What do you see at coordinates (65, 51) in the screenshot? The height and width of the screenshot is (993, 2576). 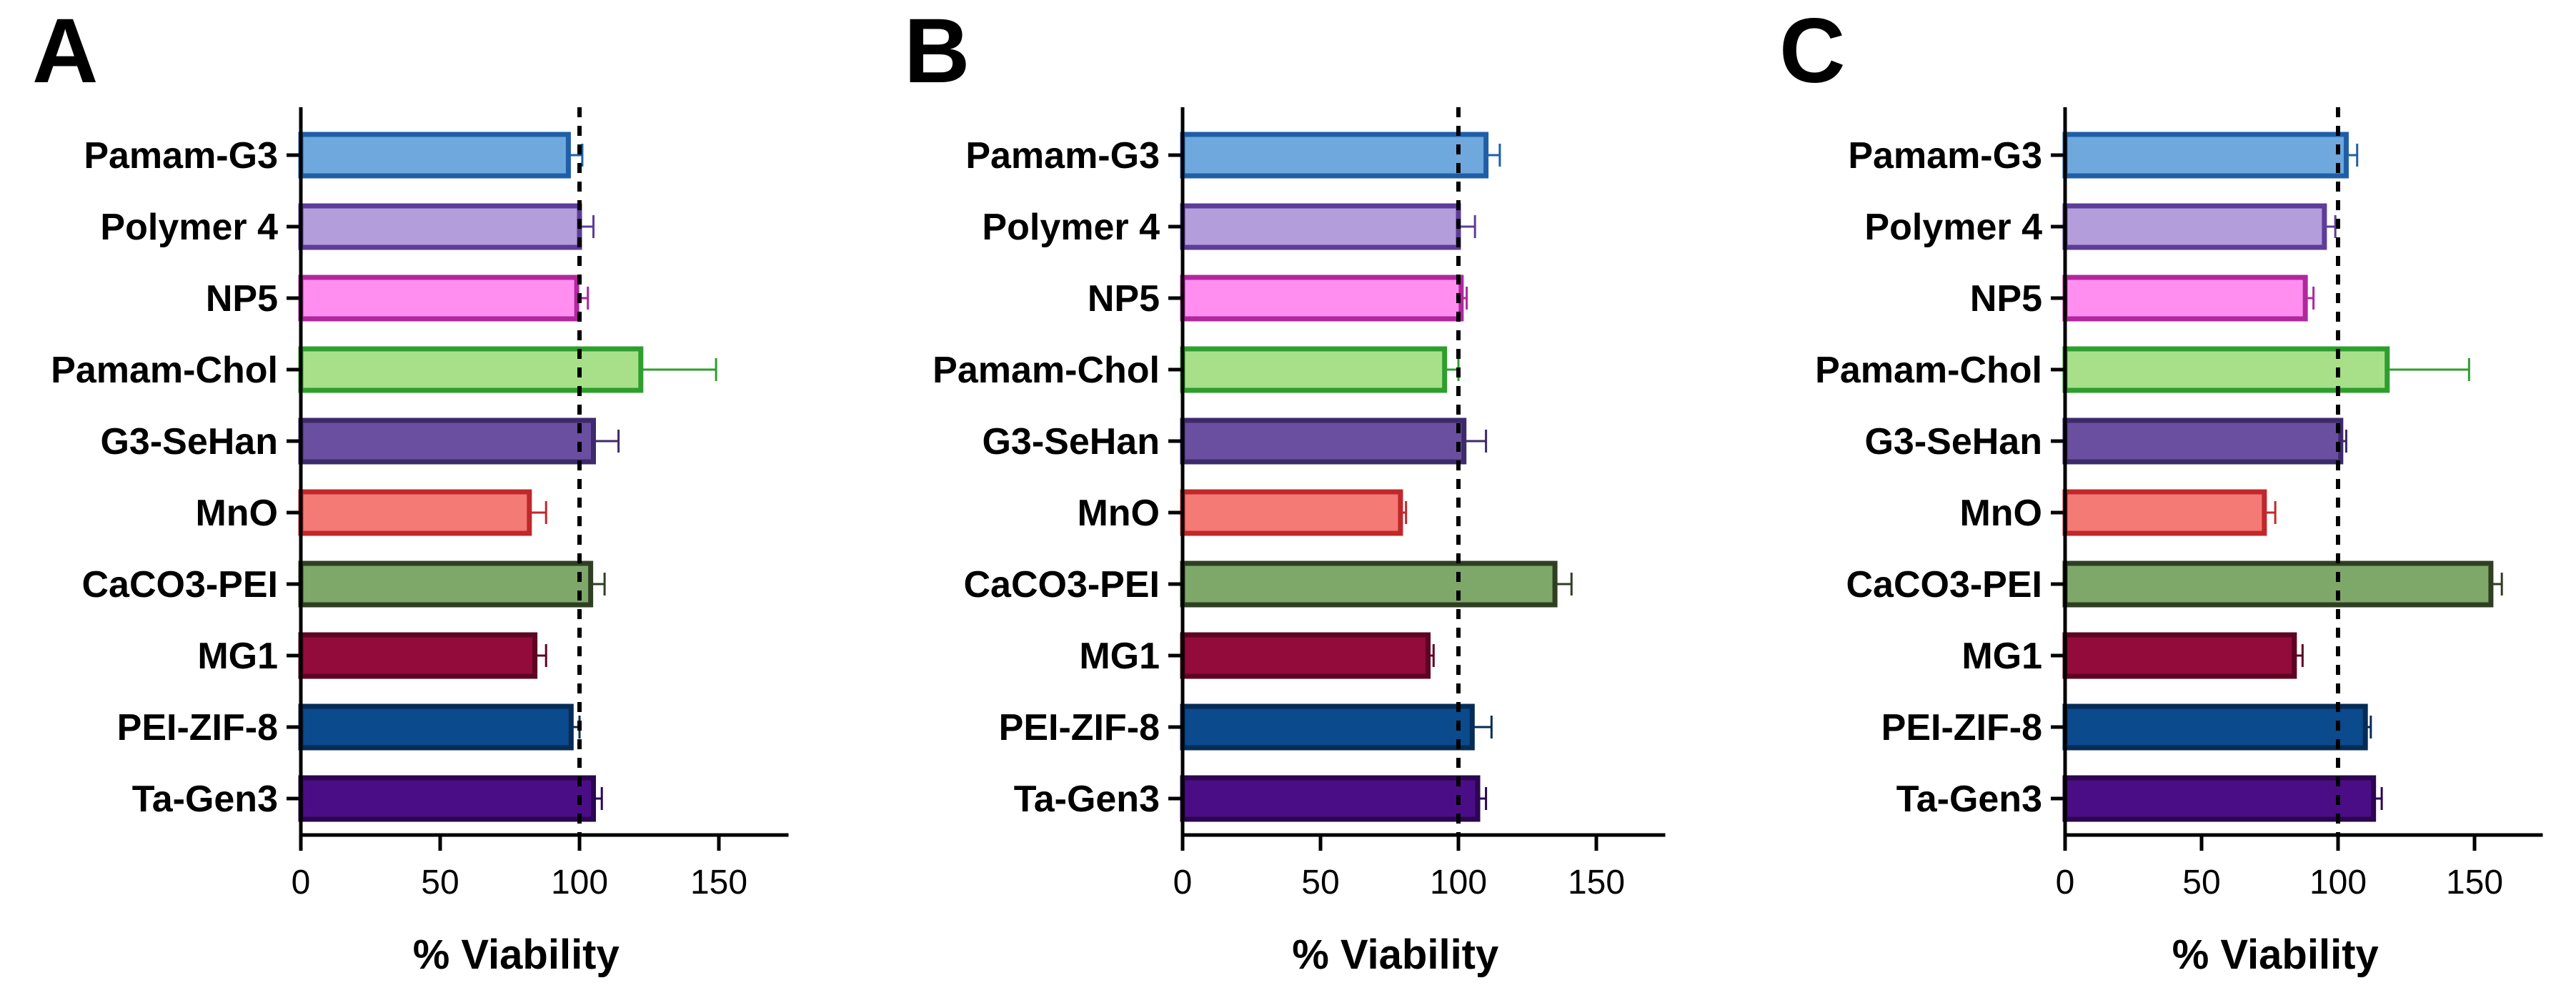 I see `panel-letter: A` at bounding box center [65, 51].